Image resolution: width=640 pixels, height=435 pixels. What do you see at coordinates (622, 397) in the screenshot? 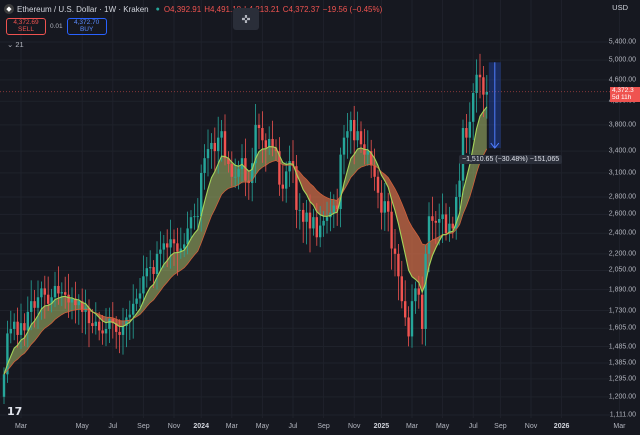
I see `price-tick-label: 1,200.00` at bounding box center [622, 397].